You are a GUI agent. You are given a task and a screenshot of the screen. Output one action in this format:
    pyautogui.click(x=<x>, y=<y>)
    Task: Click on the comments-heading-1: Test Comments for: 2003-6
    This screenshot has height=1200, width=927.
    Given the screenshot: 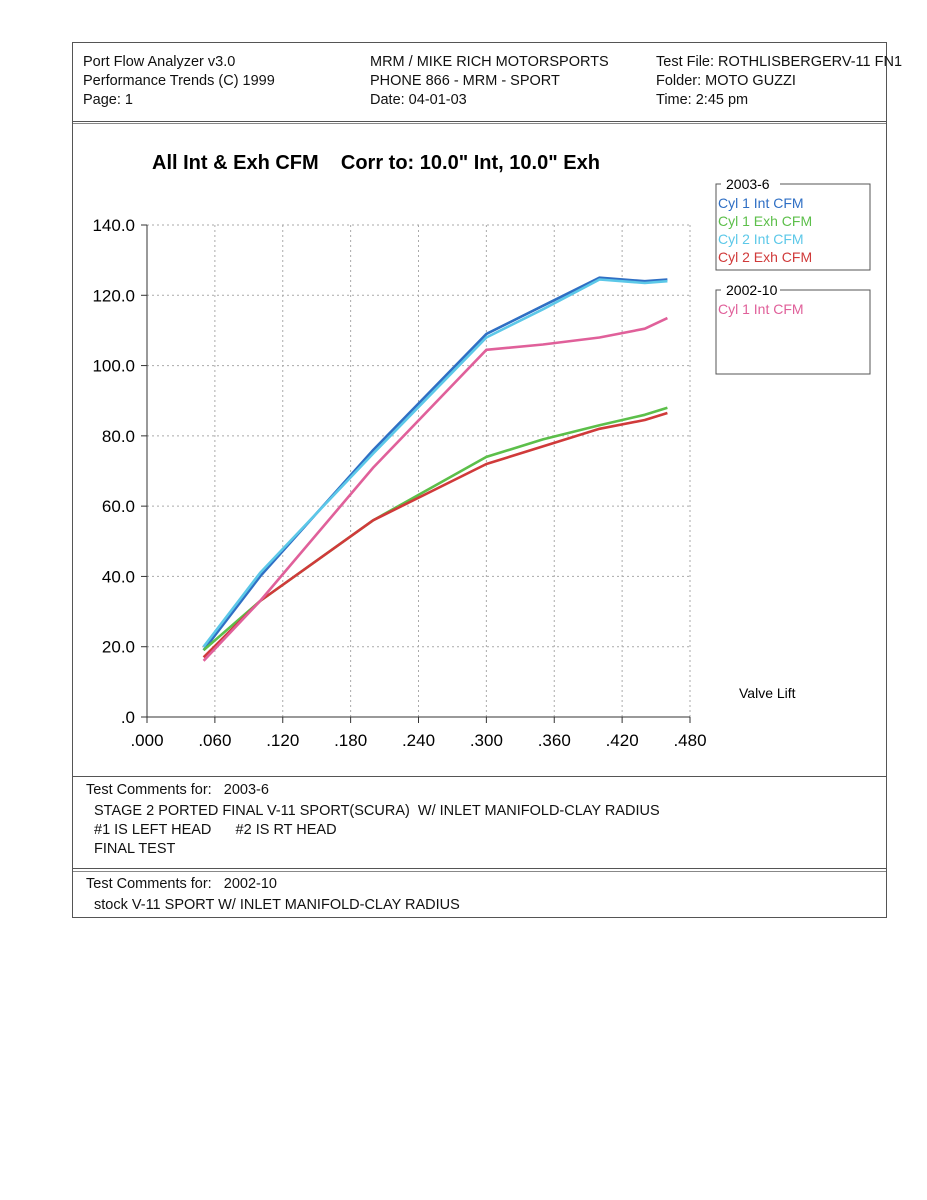 What is the action you would take?
    pyautogui.click(x=177, y=790)
    